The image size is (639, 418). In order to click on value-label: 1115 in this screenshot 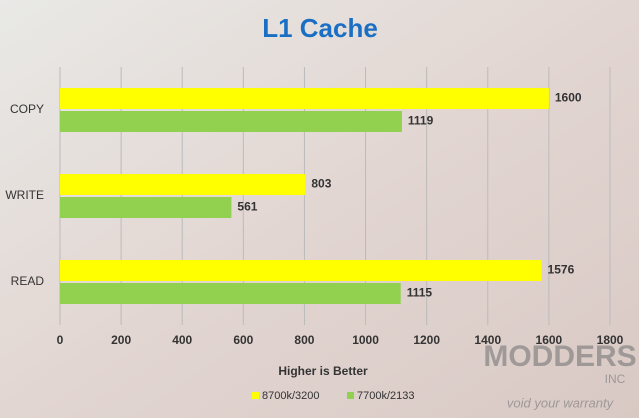, I will do `click(420, 293)`.